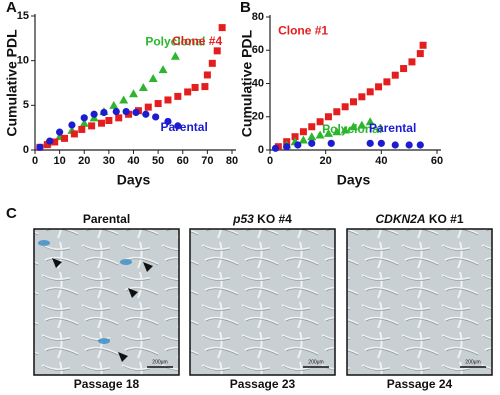  What do you see at coordinates (263, 384) in the screenshot?
I see `image-caption: Passage 23` at bounding box center [263, 384].